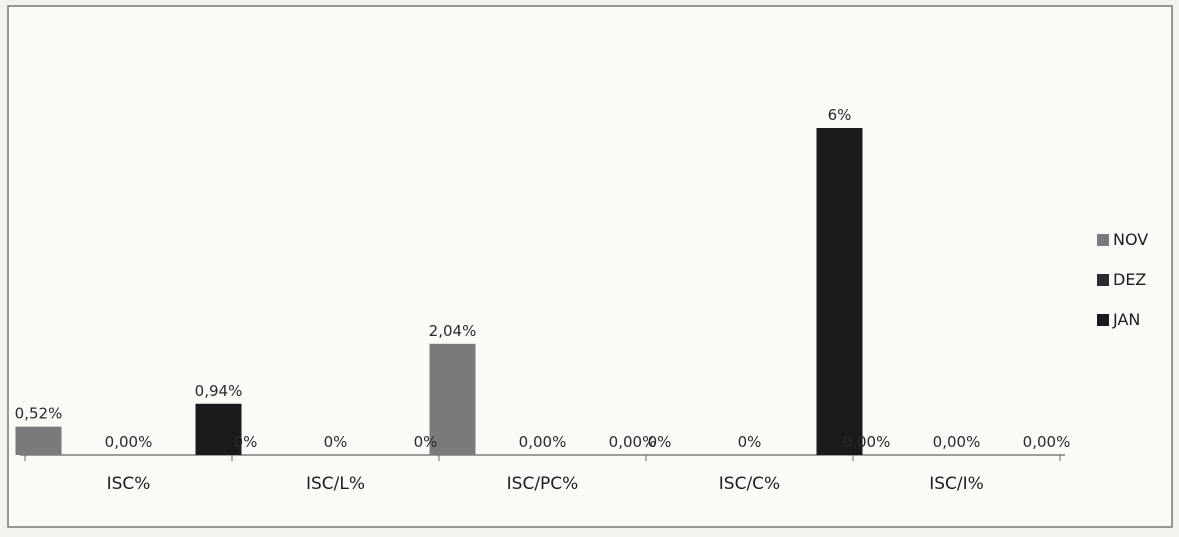 The image size is (1179, 537). Describe the element at coordinates (39, 414) in the screenshot. I see `data-label: 0,52%` at that location.